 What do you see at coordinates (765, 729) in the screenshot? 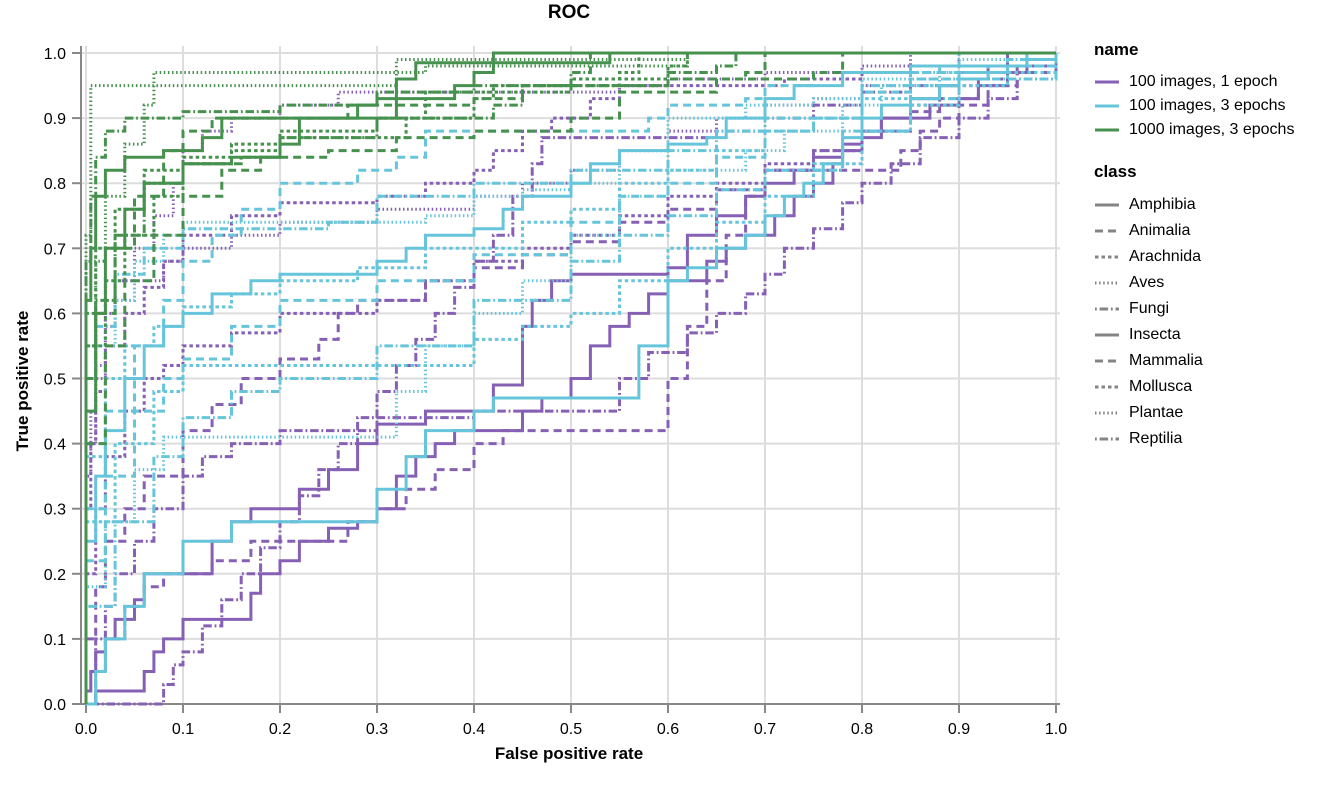
I see `x-tick-label: 0.7` at bounding box center [765, 729].